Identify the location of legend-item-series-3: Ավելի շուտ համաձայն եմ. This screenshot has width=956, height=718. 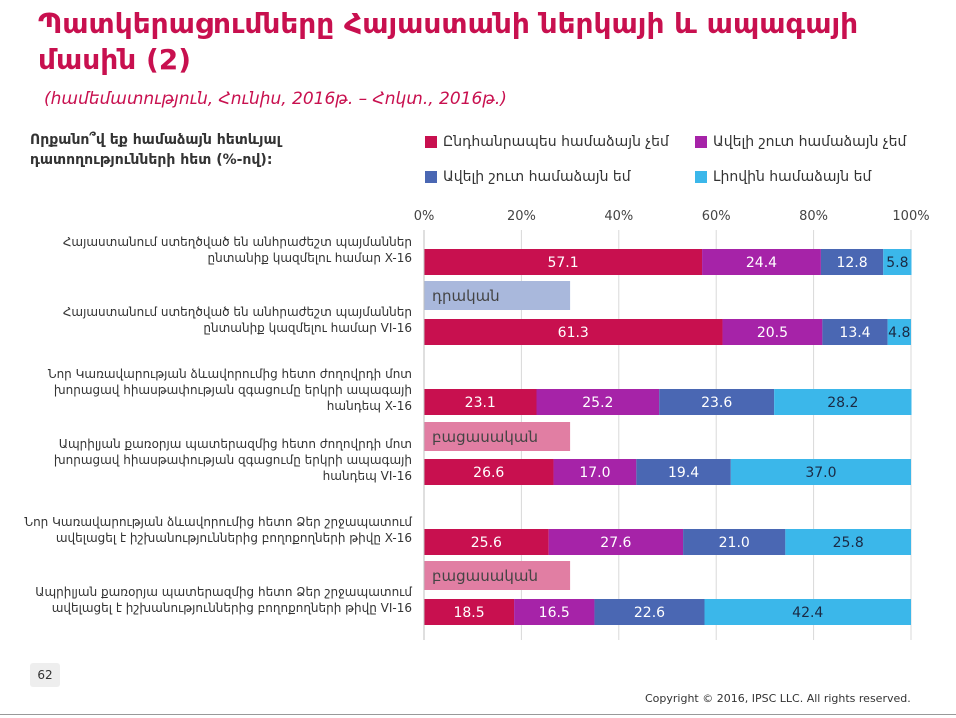
(528, 177).